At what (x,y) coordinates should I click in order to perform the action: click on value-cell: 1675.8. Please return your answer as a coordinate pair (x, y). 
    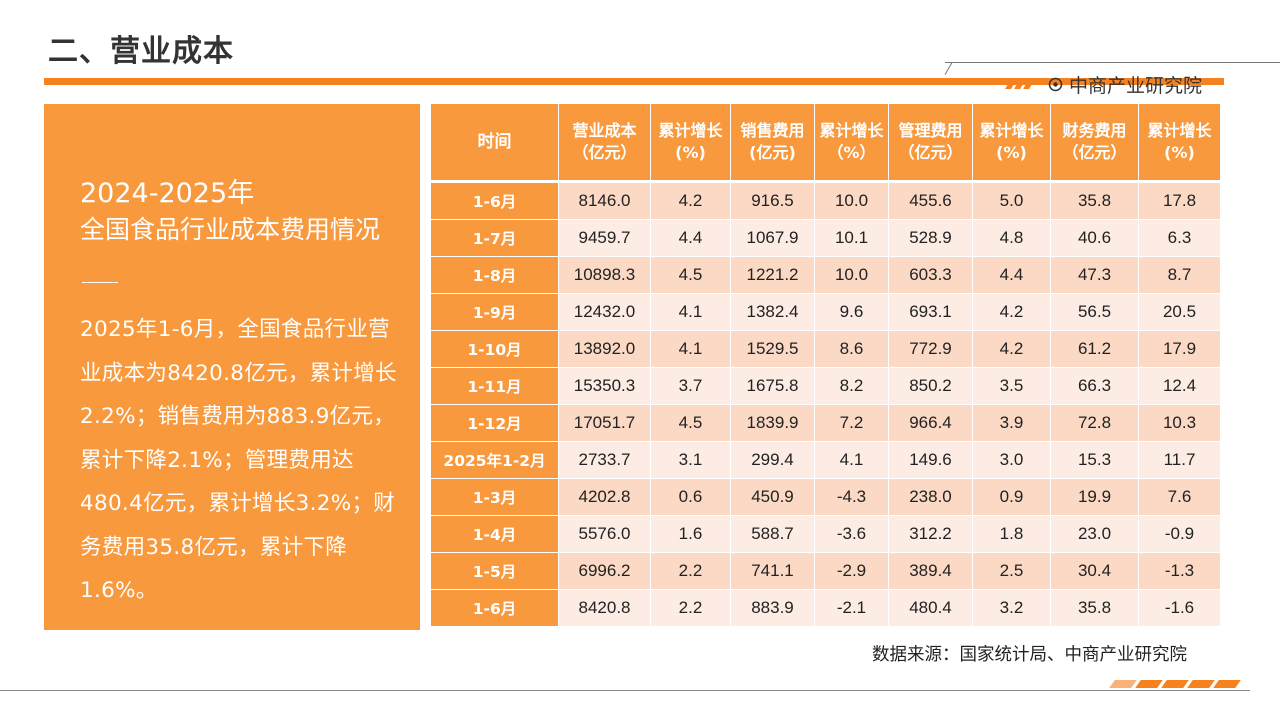
    Looking at the image, I should click on (773, 385).